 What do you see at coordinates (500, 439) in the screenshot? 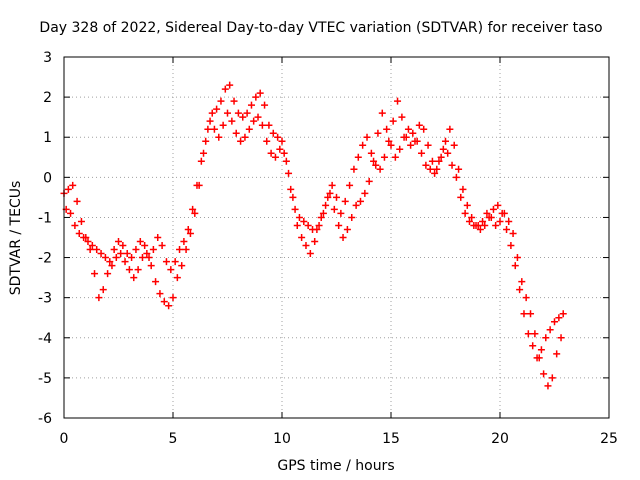
I see `x-tick-label: 20` at bounding box center [500, 439].